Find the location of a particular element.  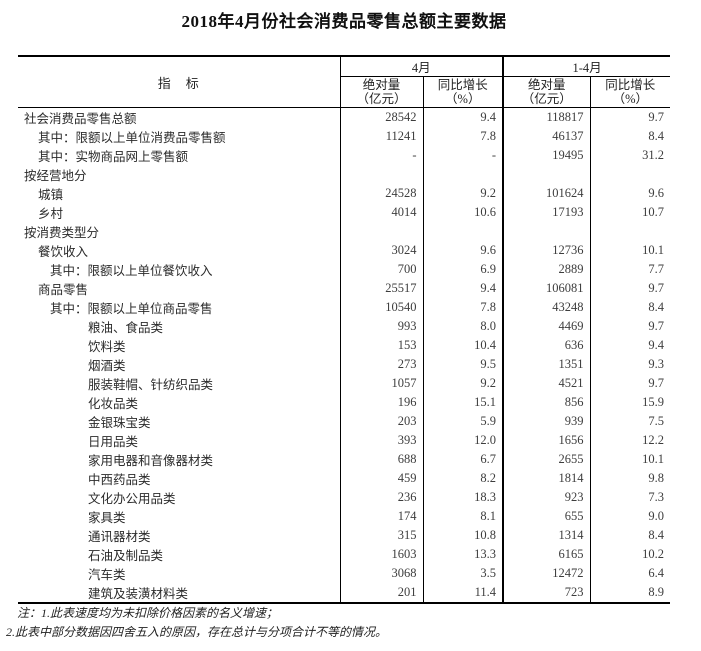

indicator-cell: 文化办公用品类 is located at coordinates (132, 499).